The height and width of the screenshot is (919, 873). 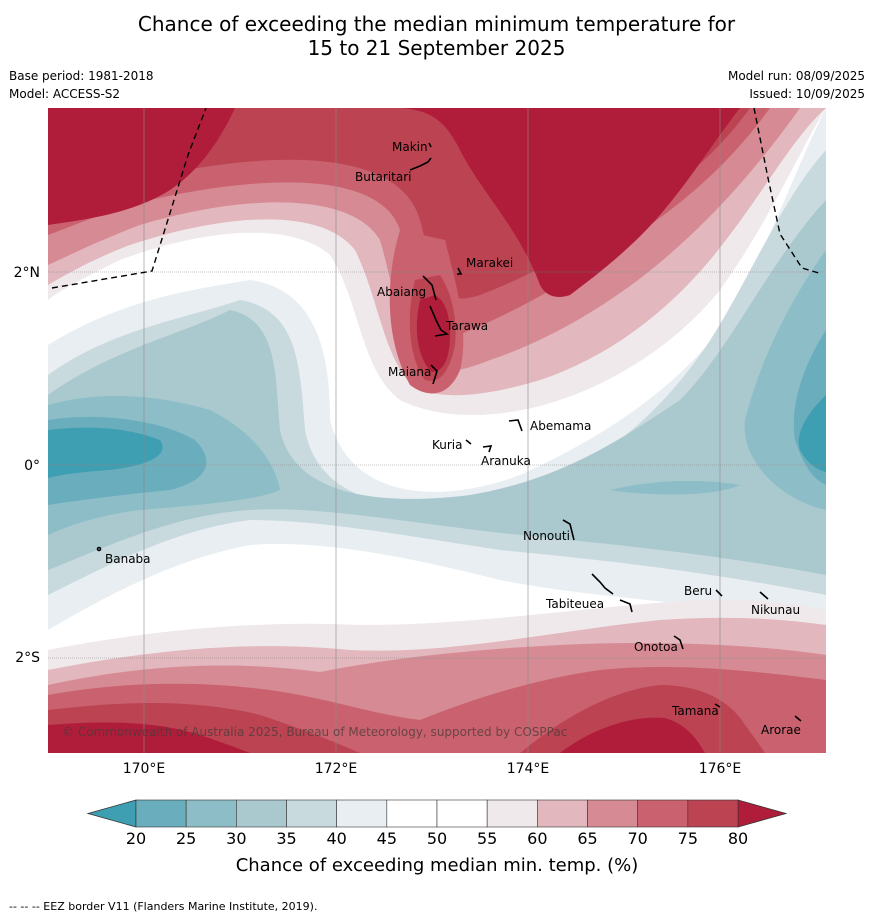 I want to click on island-butaritari, so click(x=420, y=164).